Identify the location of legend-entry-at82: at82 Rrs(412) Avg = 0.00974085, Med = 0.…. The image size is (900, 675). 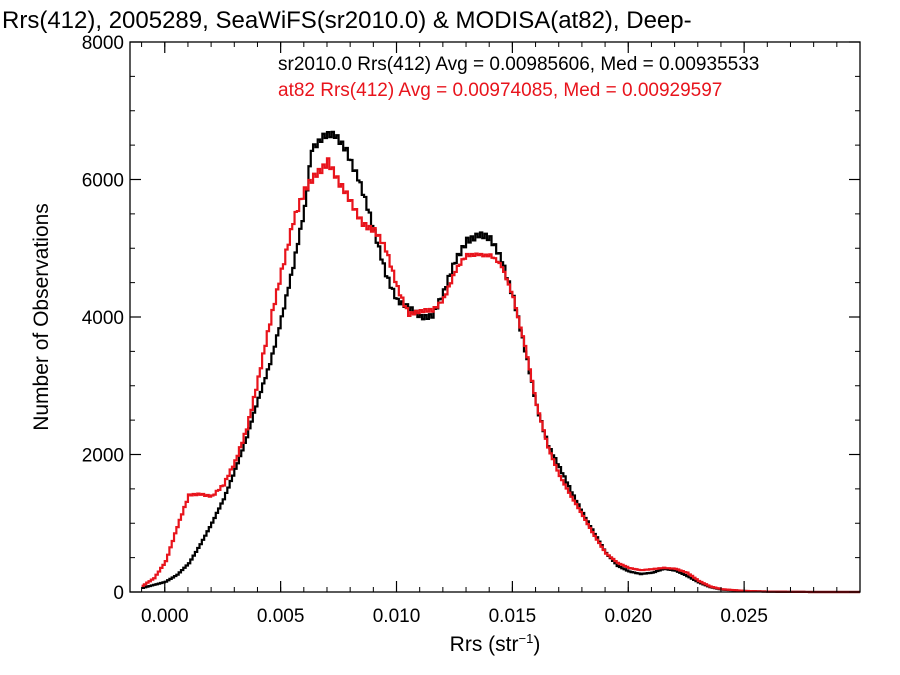
(500, 90).